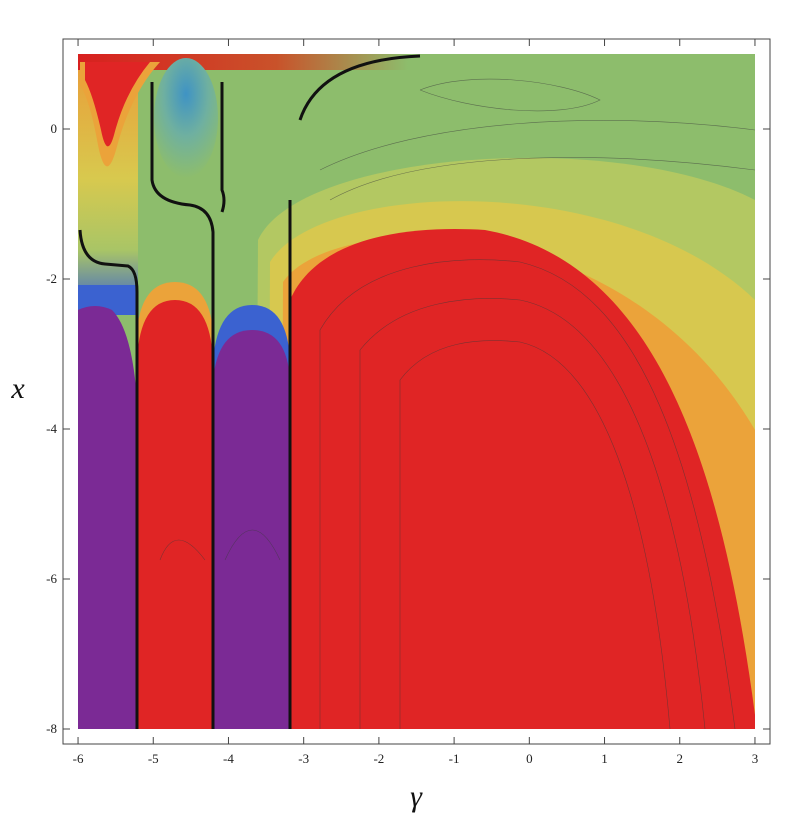 This screenshot has height=820, width=793. I want to click on x-tick-label: -6, so click(78, 758).